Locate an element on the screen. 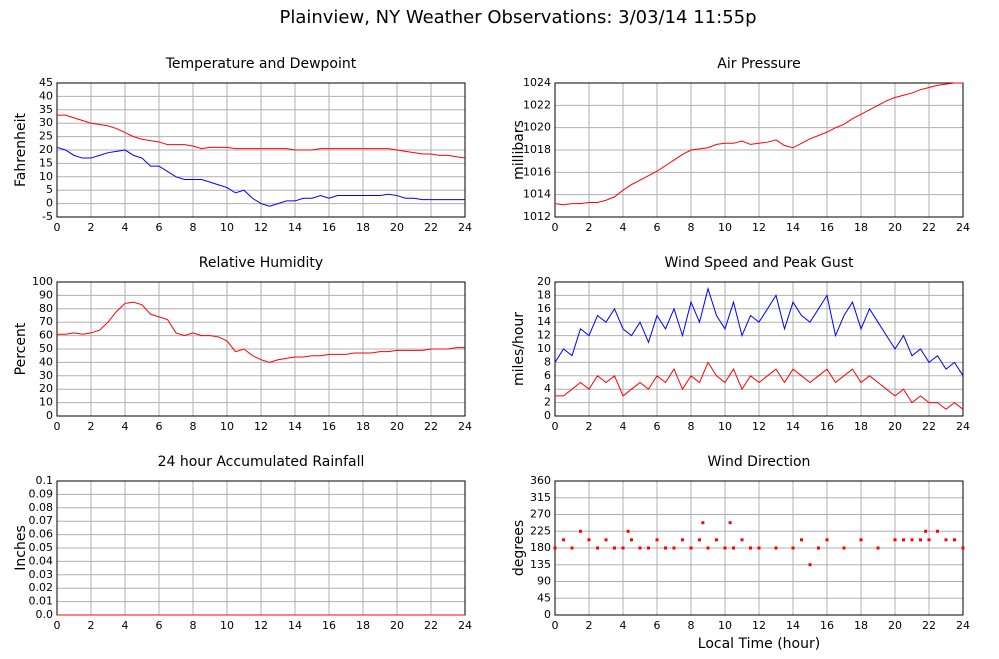  y-tick-label: 30 is located at coordinates (46, 375).